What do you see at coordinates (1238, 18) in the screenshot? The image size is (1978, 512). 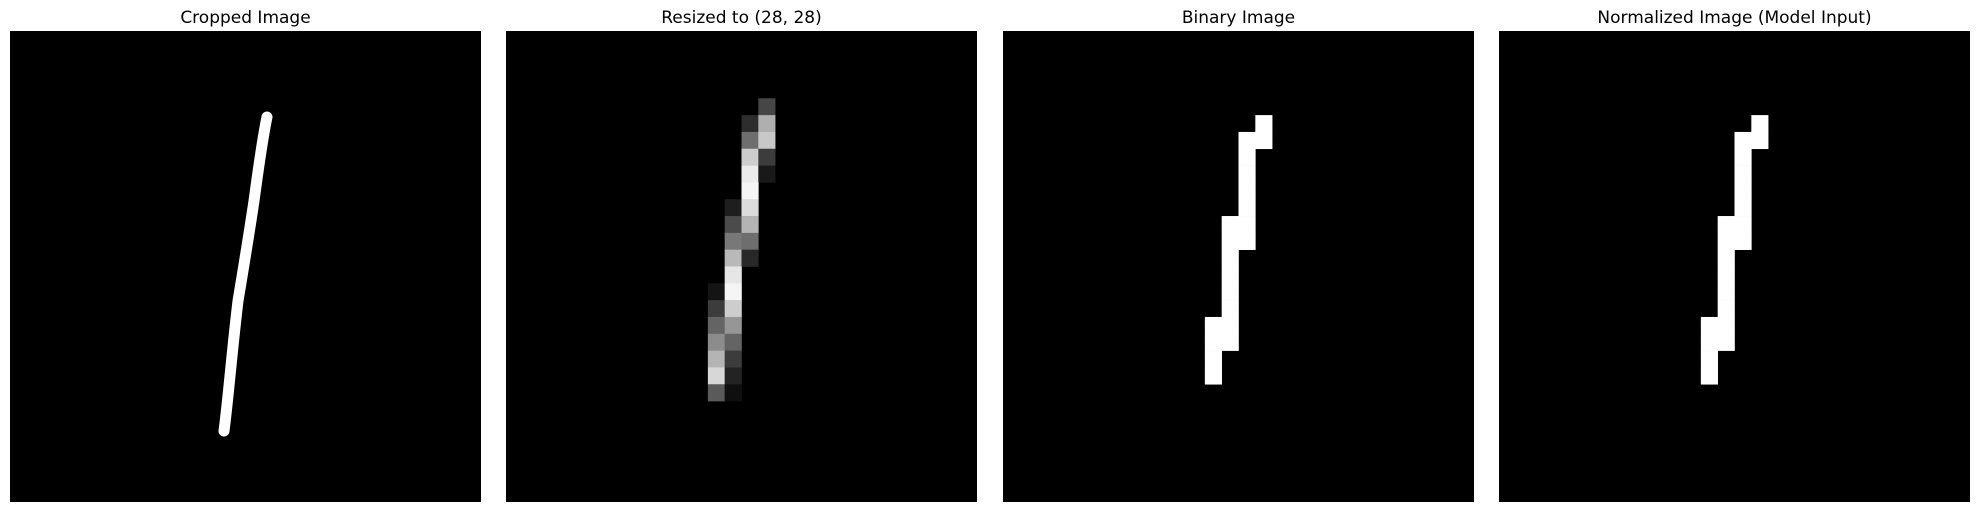 I see `panel-title: Binary Image` at bounding box center [1238, 18].